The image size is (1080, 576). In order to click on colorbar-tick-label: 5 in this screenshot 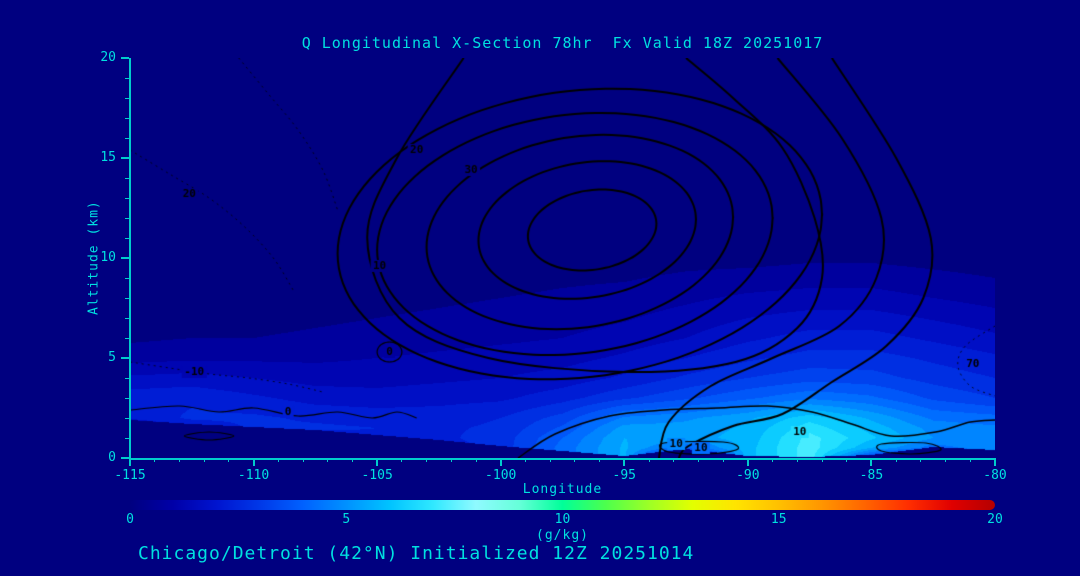, I will do `click(346, 519)`.